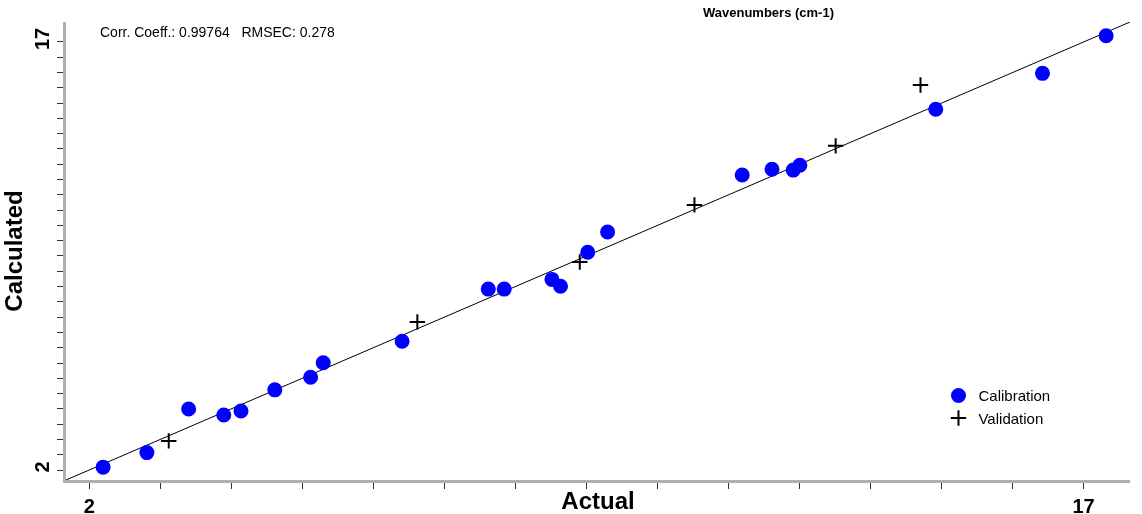 The image size is (1142, 514). What do you see at coordinates (1011, 418) in the screenshot?
I see `legend-label: Validation` at bounding box center [1011, 418].